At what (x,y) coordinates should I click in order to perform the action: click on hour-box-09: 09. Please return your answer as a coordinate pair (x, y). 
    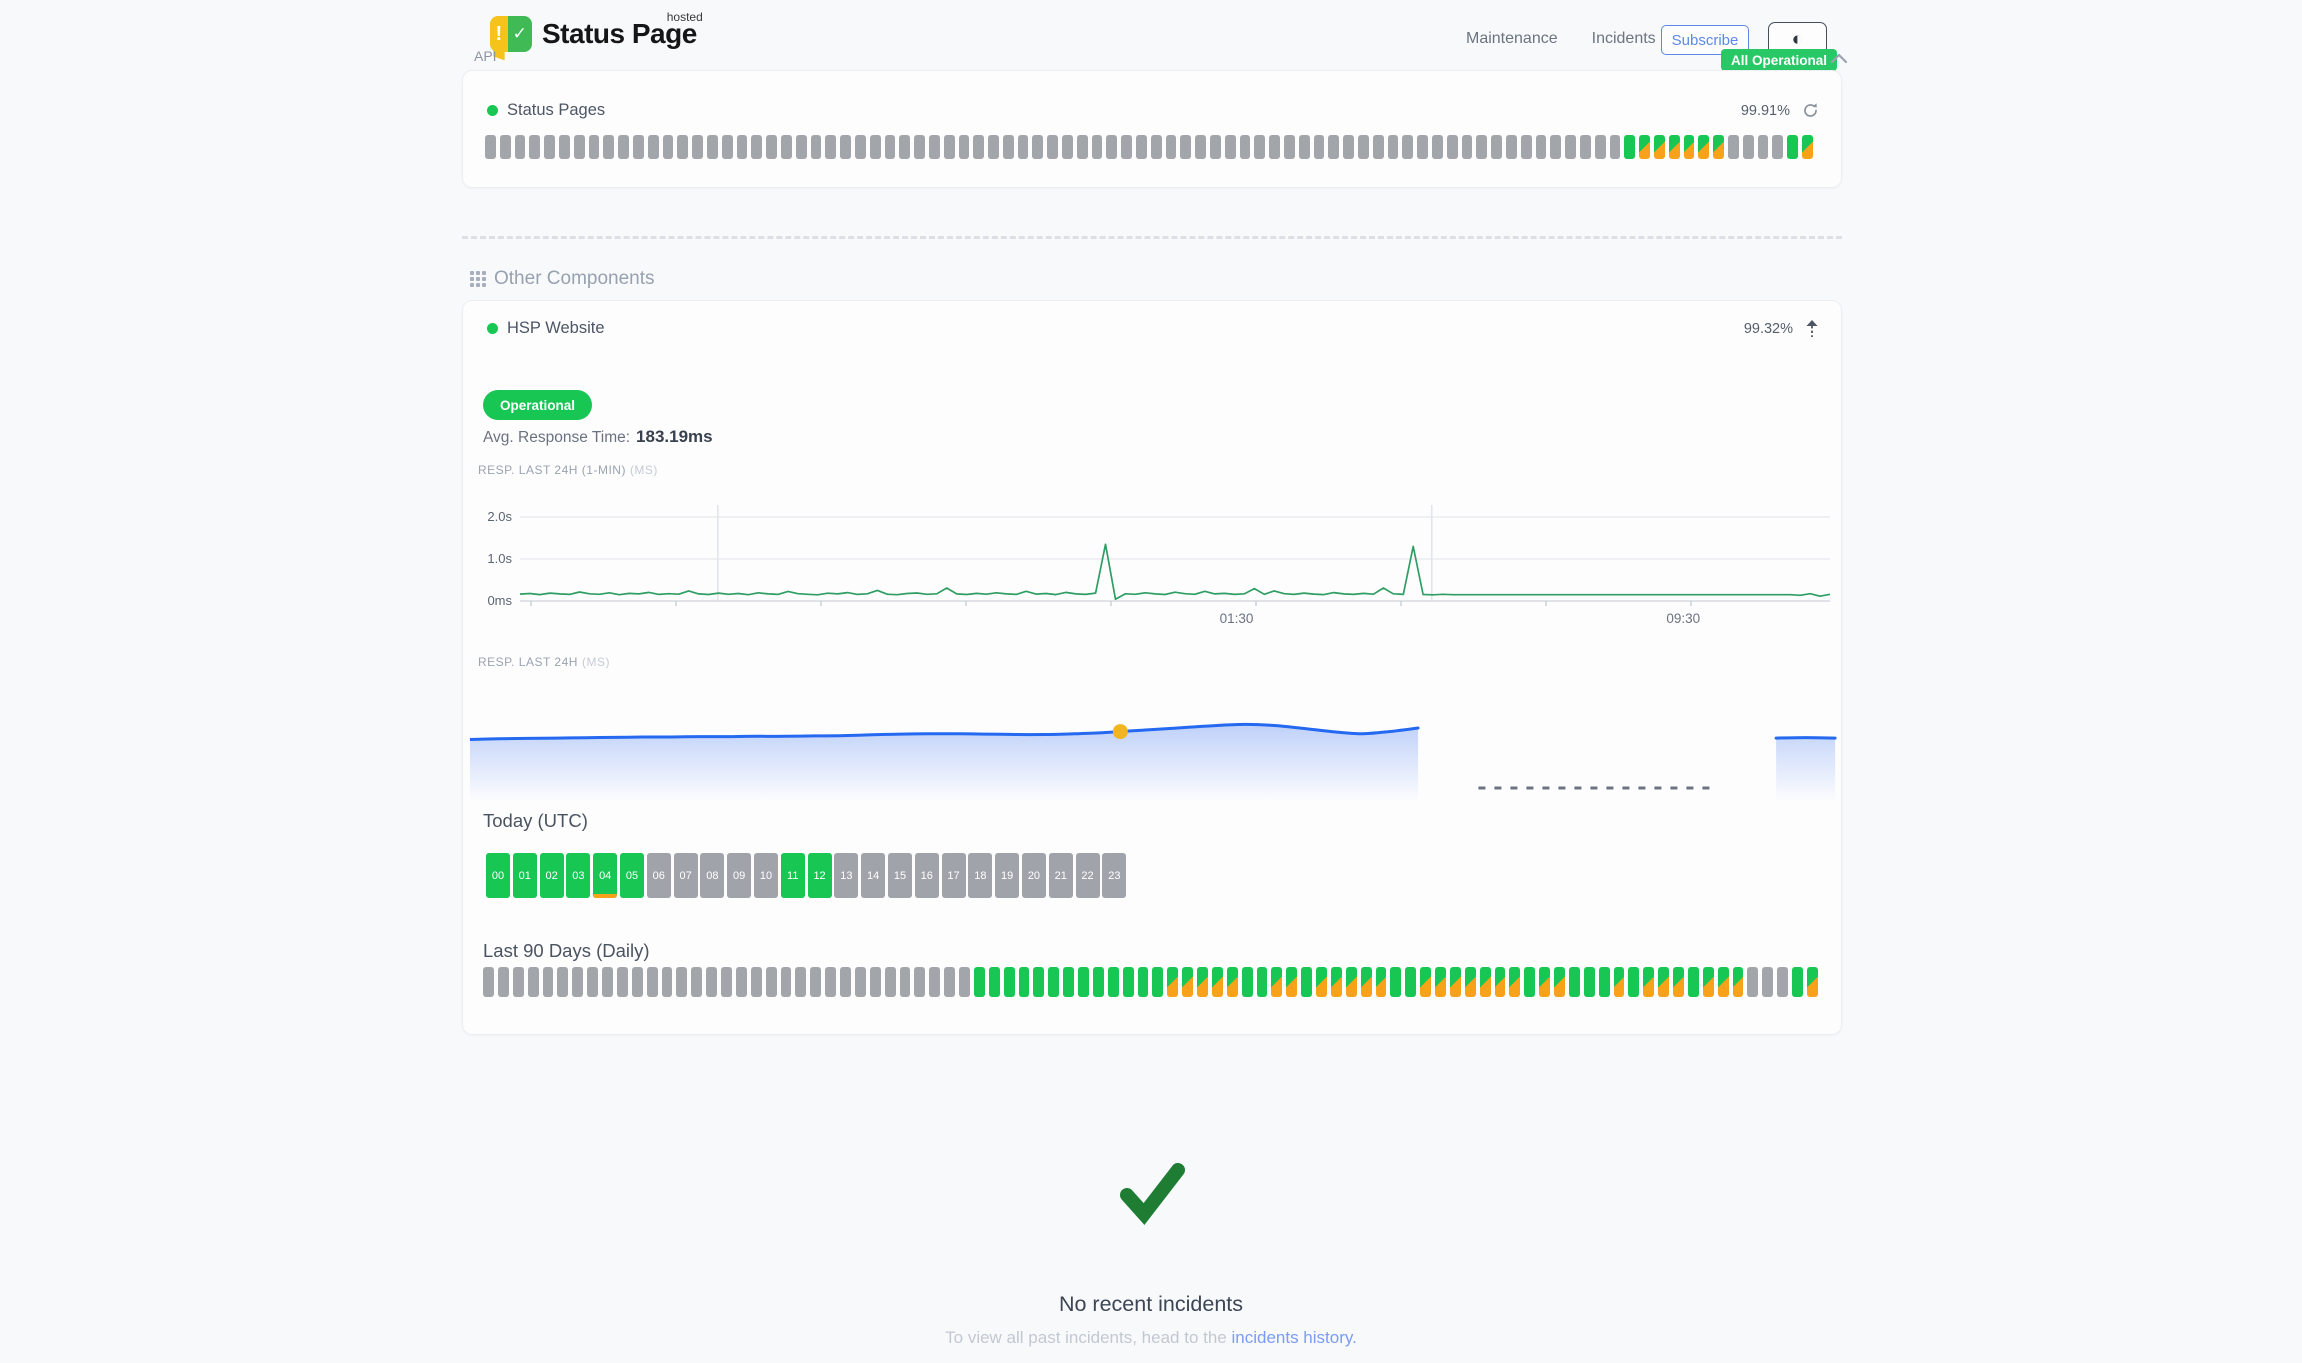
    Looking at the image, I should click on (739, 875).